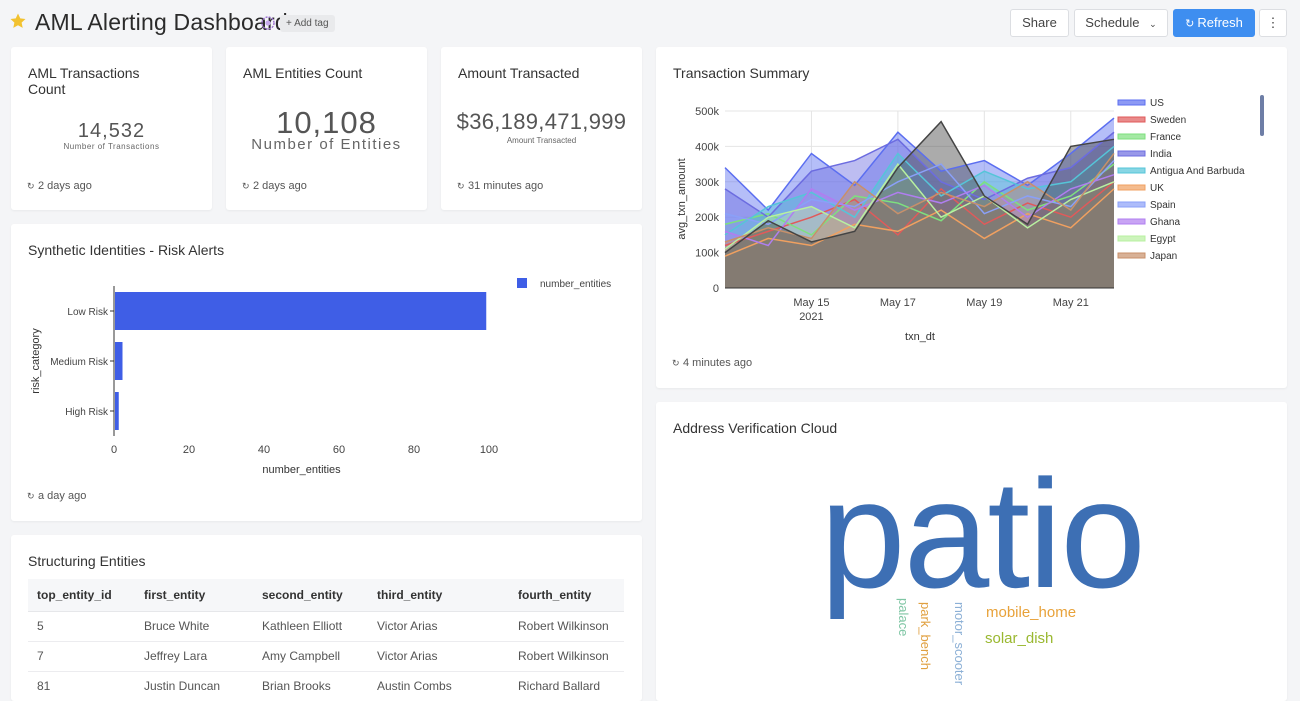 This screenshot has height=701, width=1300. What do you see at coordinates (194, 686) in the screenshot?
I see `table-cell: Justin Duncan` at bounding box center [194, 686].